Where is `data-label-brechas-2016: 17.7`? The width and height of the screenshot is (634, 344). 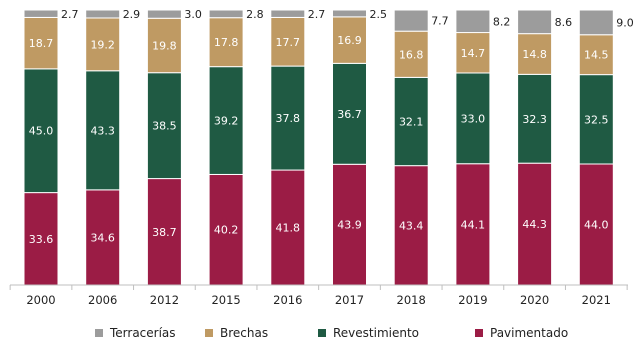 data-label-brechas-2016: 17.7 is located at coordinates (288, 42).